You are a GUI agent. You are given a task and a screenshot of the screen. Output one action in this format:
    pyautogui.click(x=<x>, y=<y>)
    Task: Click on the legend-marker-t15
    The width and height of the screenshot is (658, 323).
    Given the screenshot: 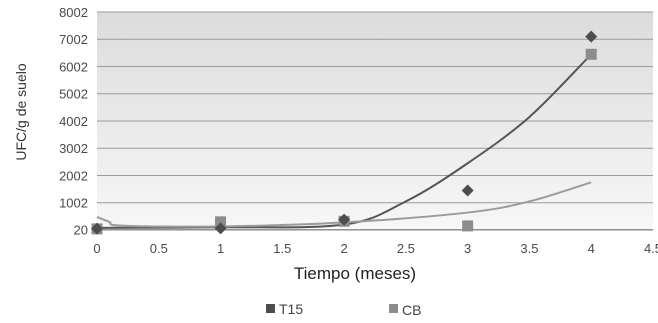 What is the action you would take?
    pyautogui.click(x=270, y=308)
    